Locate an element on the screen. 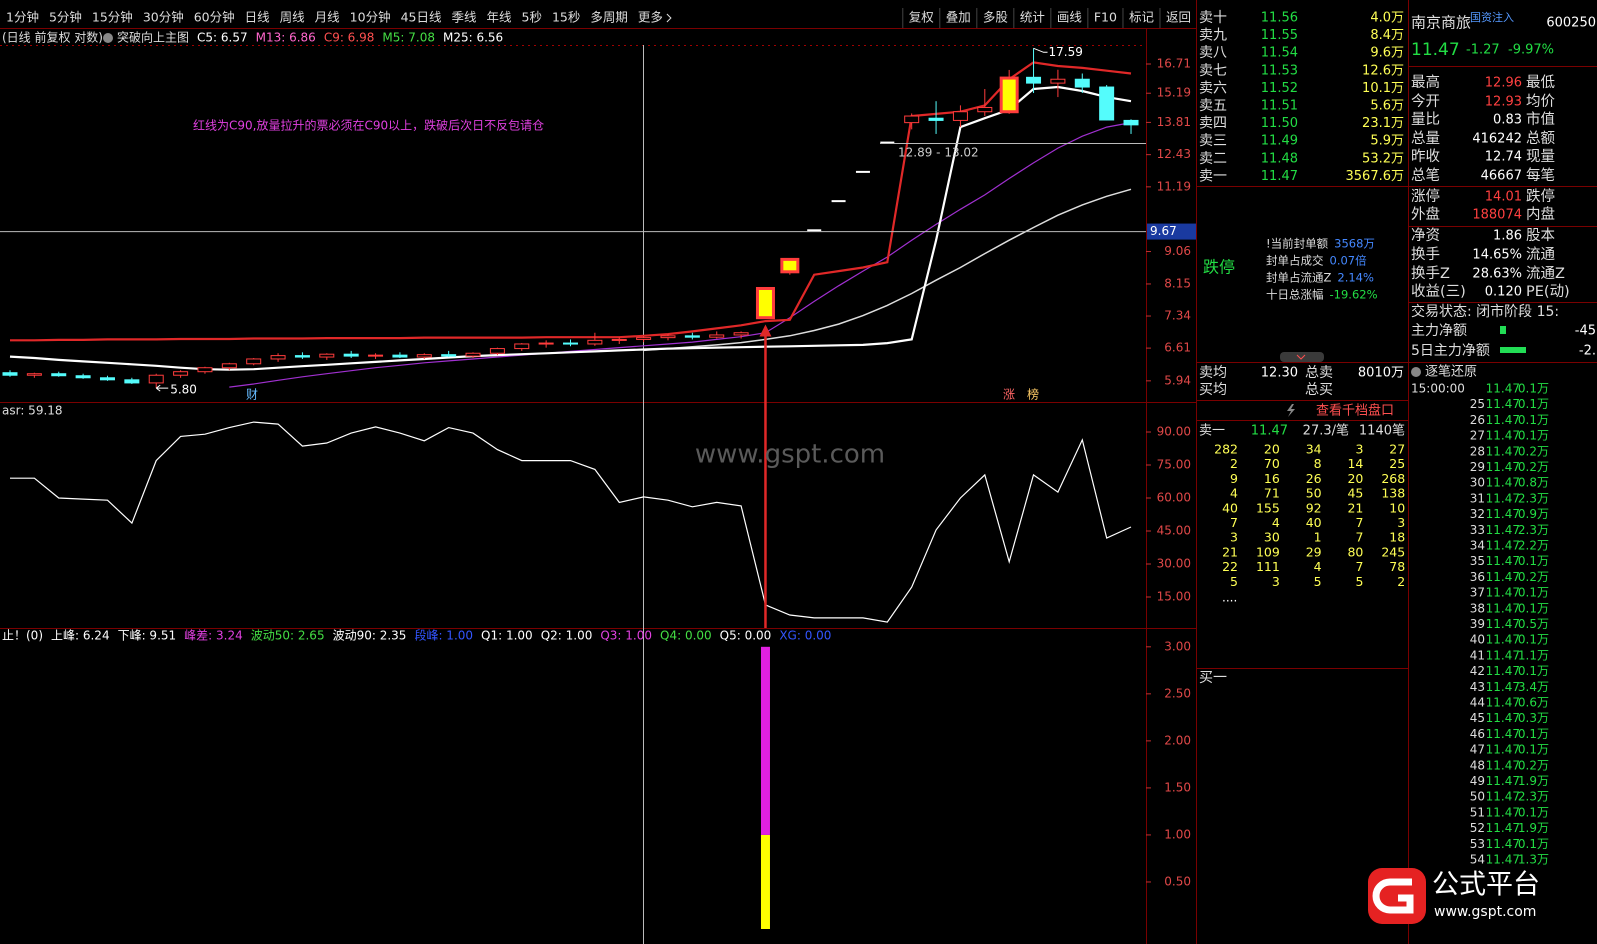 Image resolution: width=1597 pixels, height=944 pixels. queue-cell: 4 is located at coordinates (1234, 493).